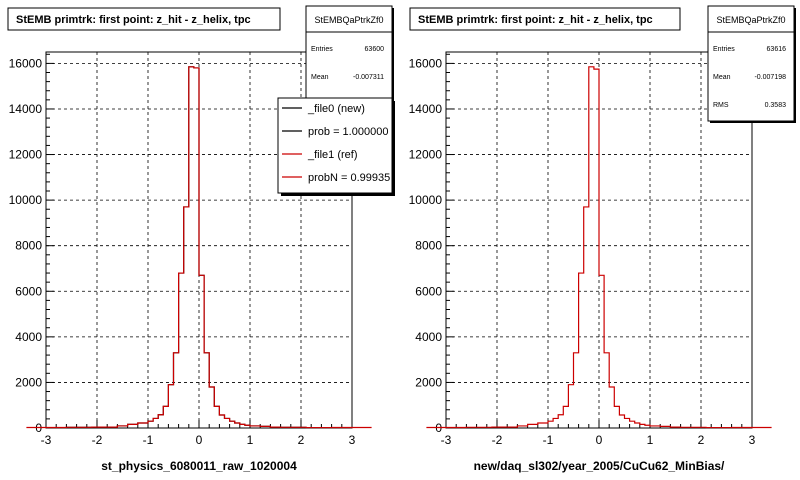  I want to click on x-axis-label: st_physics_6080011_raw_1020004, so click(199, 466).